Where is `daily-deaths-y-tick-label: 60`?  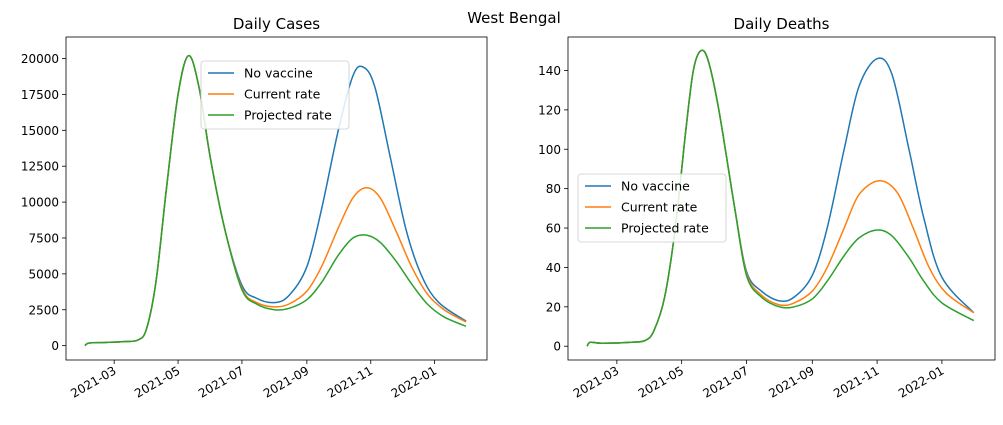 daily-deaths-y-tick-label: 60 is located at coordinates (553, 229).